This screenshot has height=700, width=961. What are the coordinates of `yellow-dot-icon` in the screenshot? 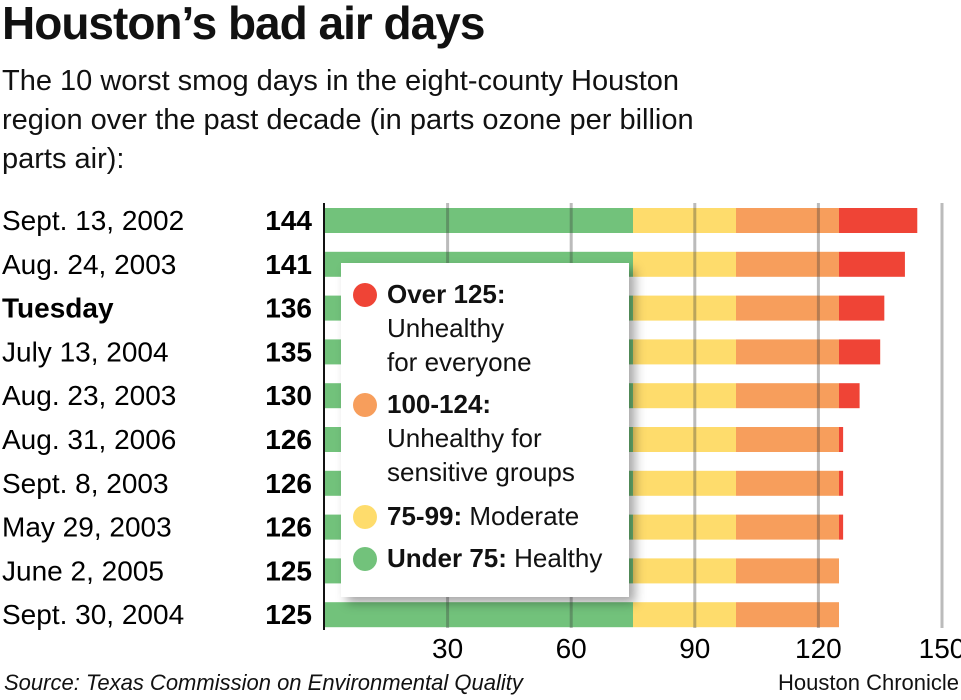 It's located at (365, 517).